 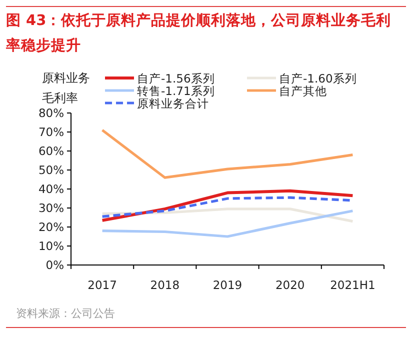 I want to click on y-tick-label: 30%, so click(x=51, y=208).